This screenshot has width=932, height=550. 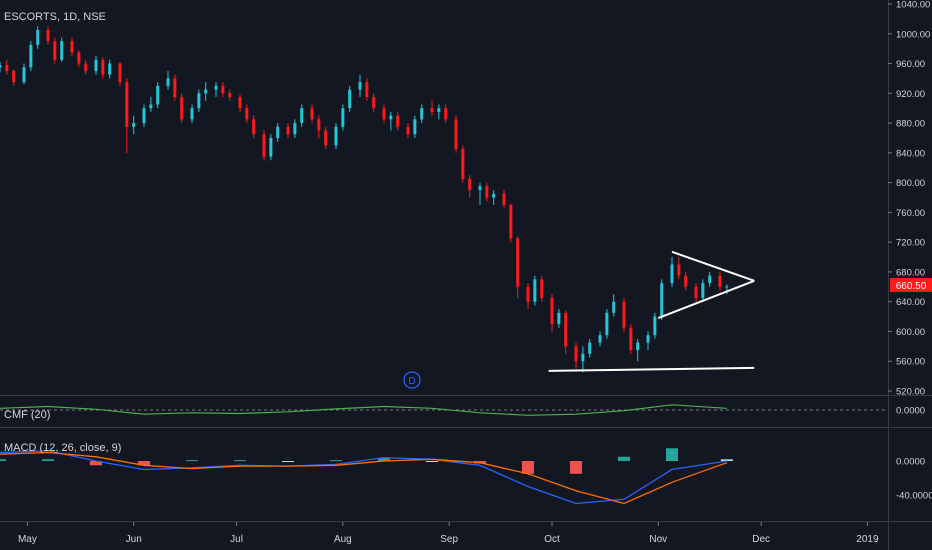 I want to click on price-tick-label: 1000.00, so click(x=913, y=34).